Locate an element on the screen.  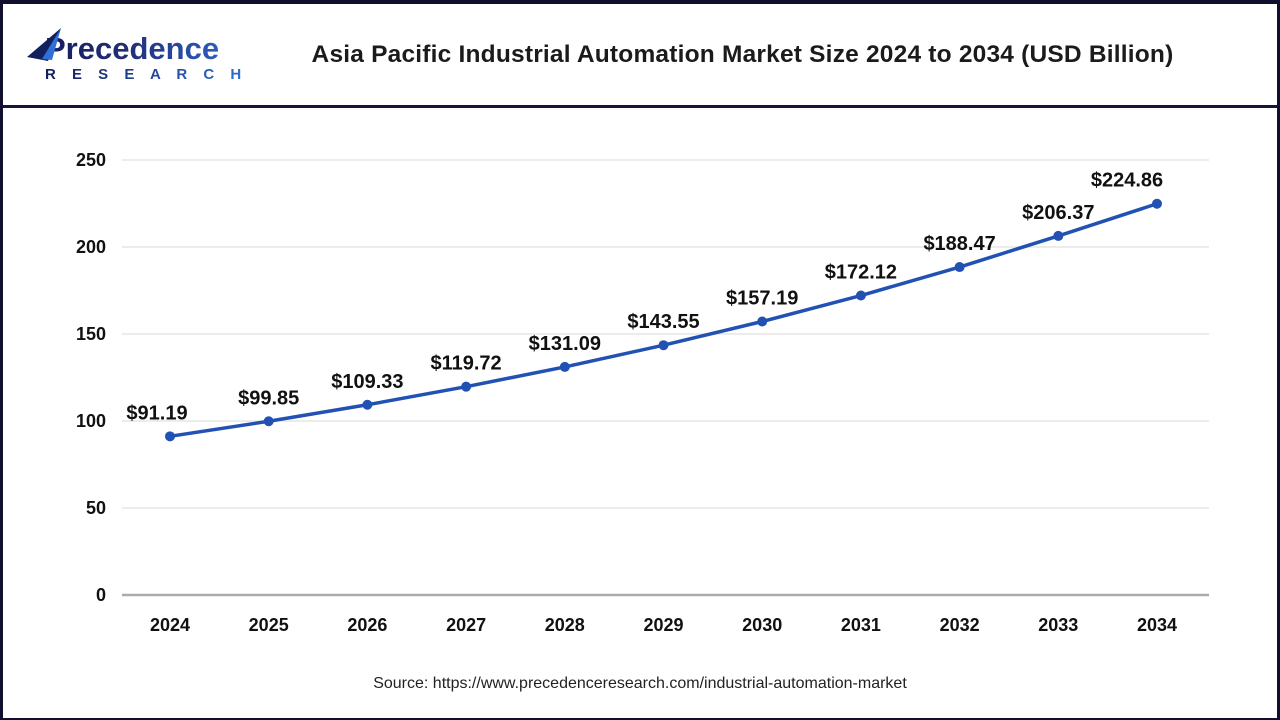
data-label: $143.55 is located at coordinates (663, 322).